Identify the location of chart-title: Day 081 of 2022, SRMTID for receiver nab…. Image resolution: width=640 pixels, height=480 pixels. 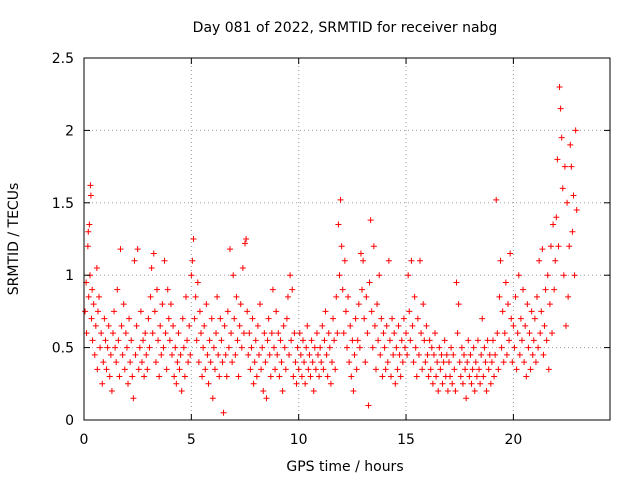
(345, 28).